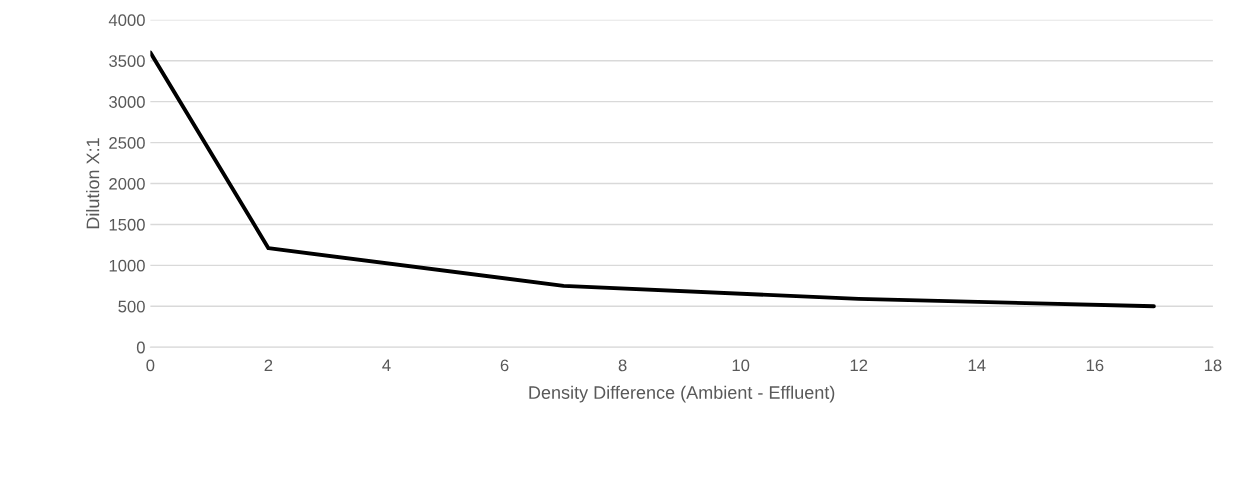 The image size is (1253, 496). Describe the element at coordinates (741, 365) in the screenshot. I see `x-tick-label: 10` at that location.